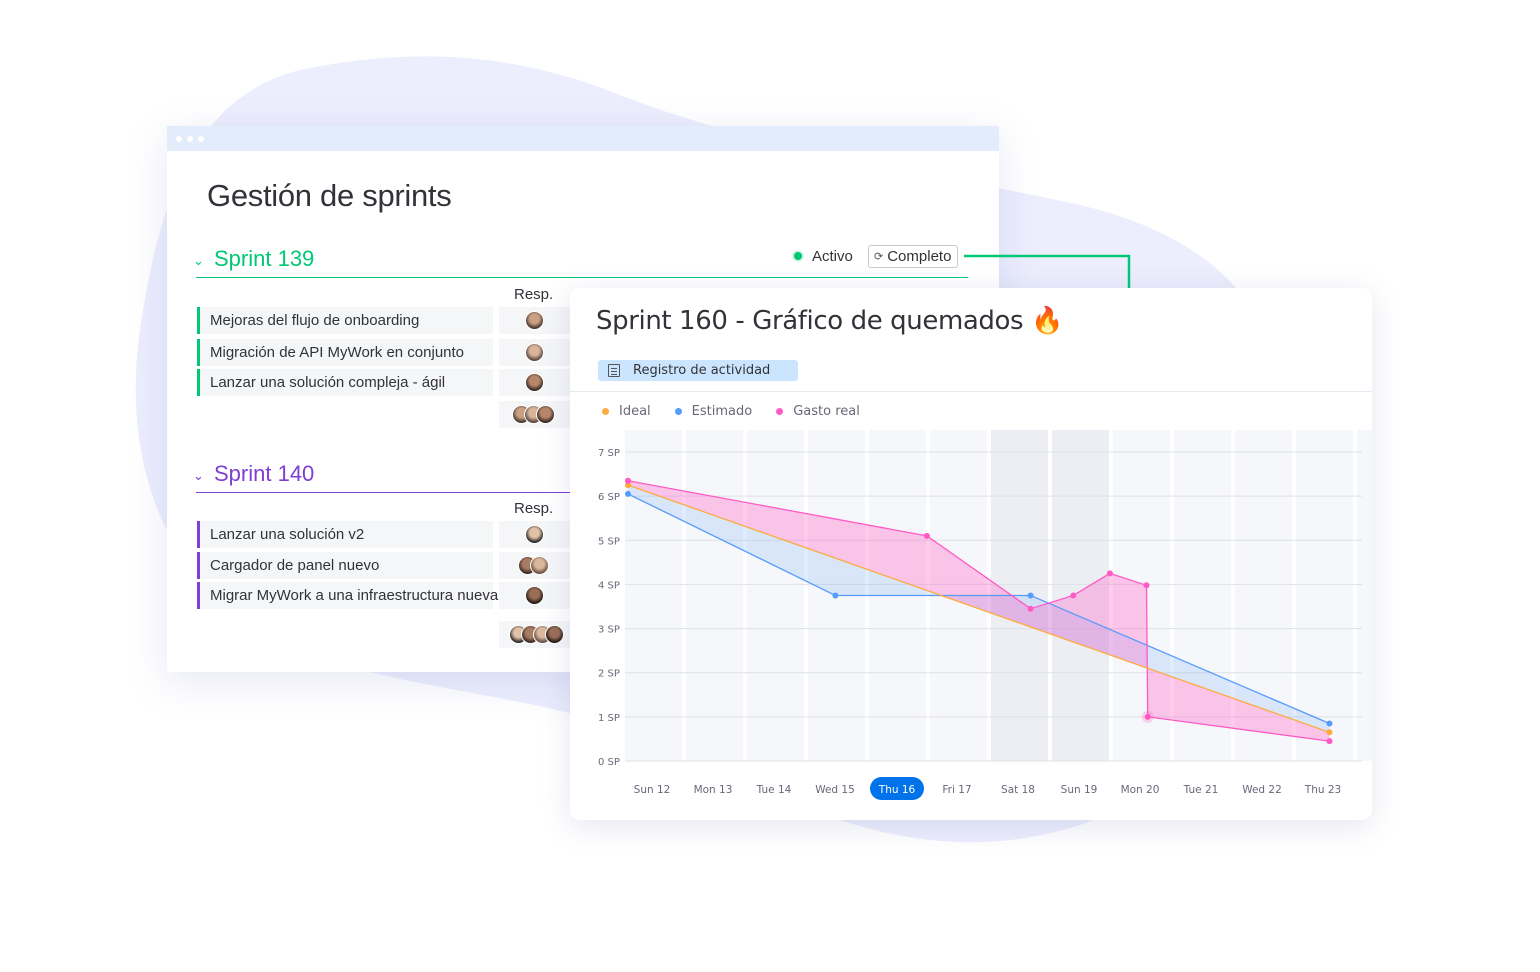 Image resolution: width=1540 pixels, height=972 pixels. I want to click on x-tick-label: Sun 12, so click(652, 790).